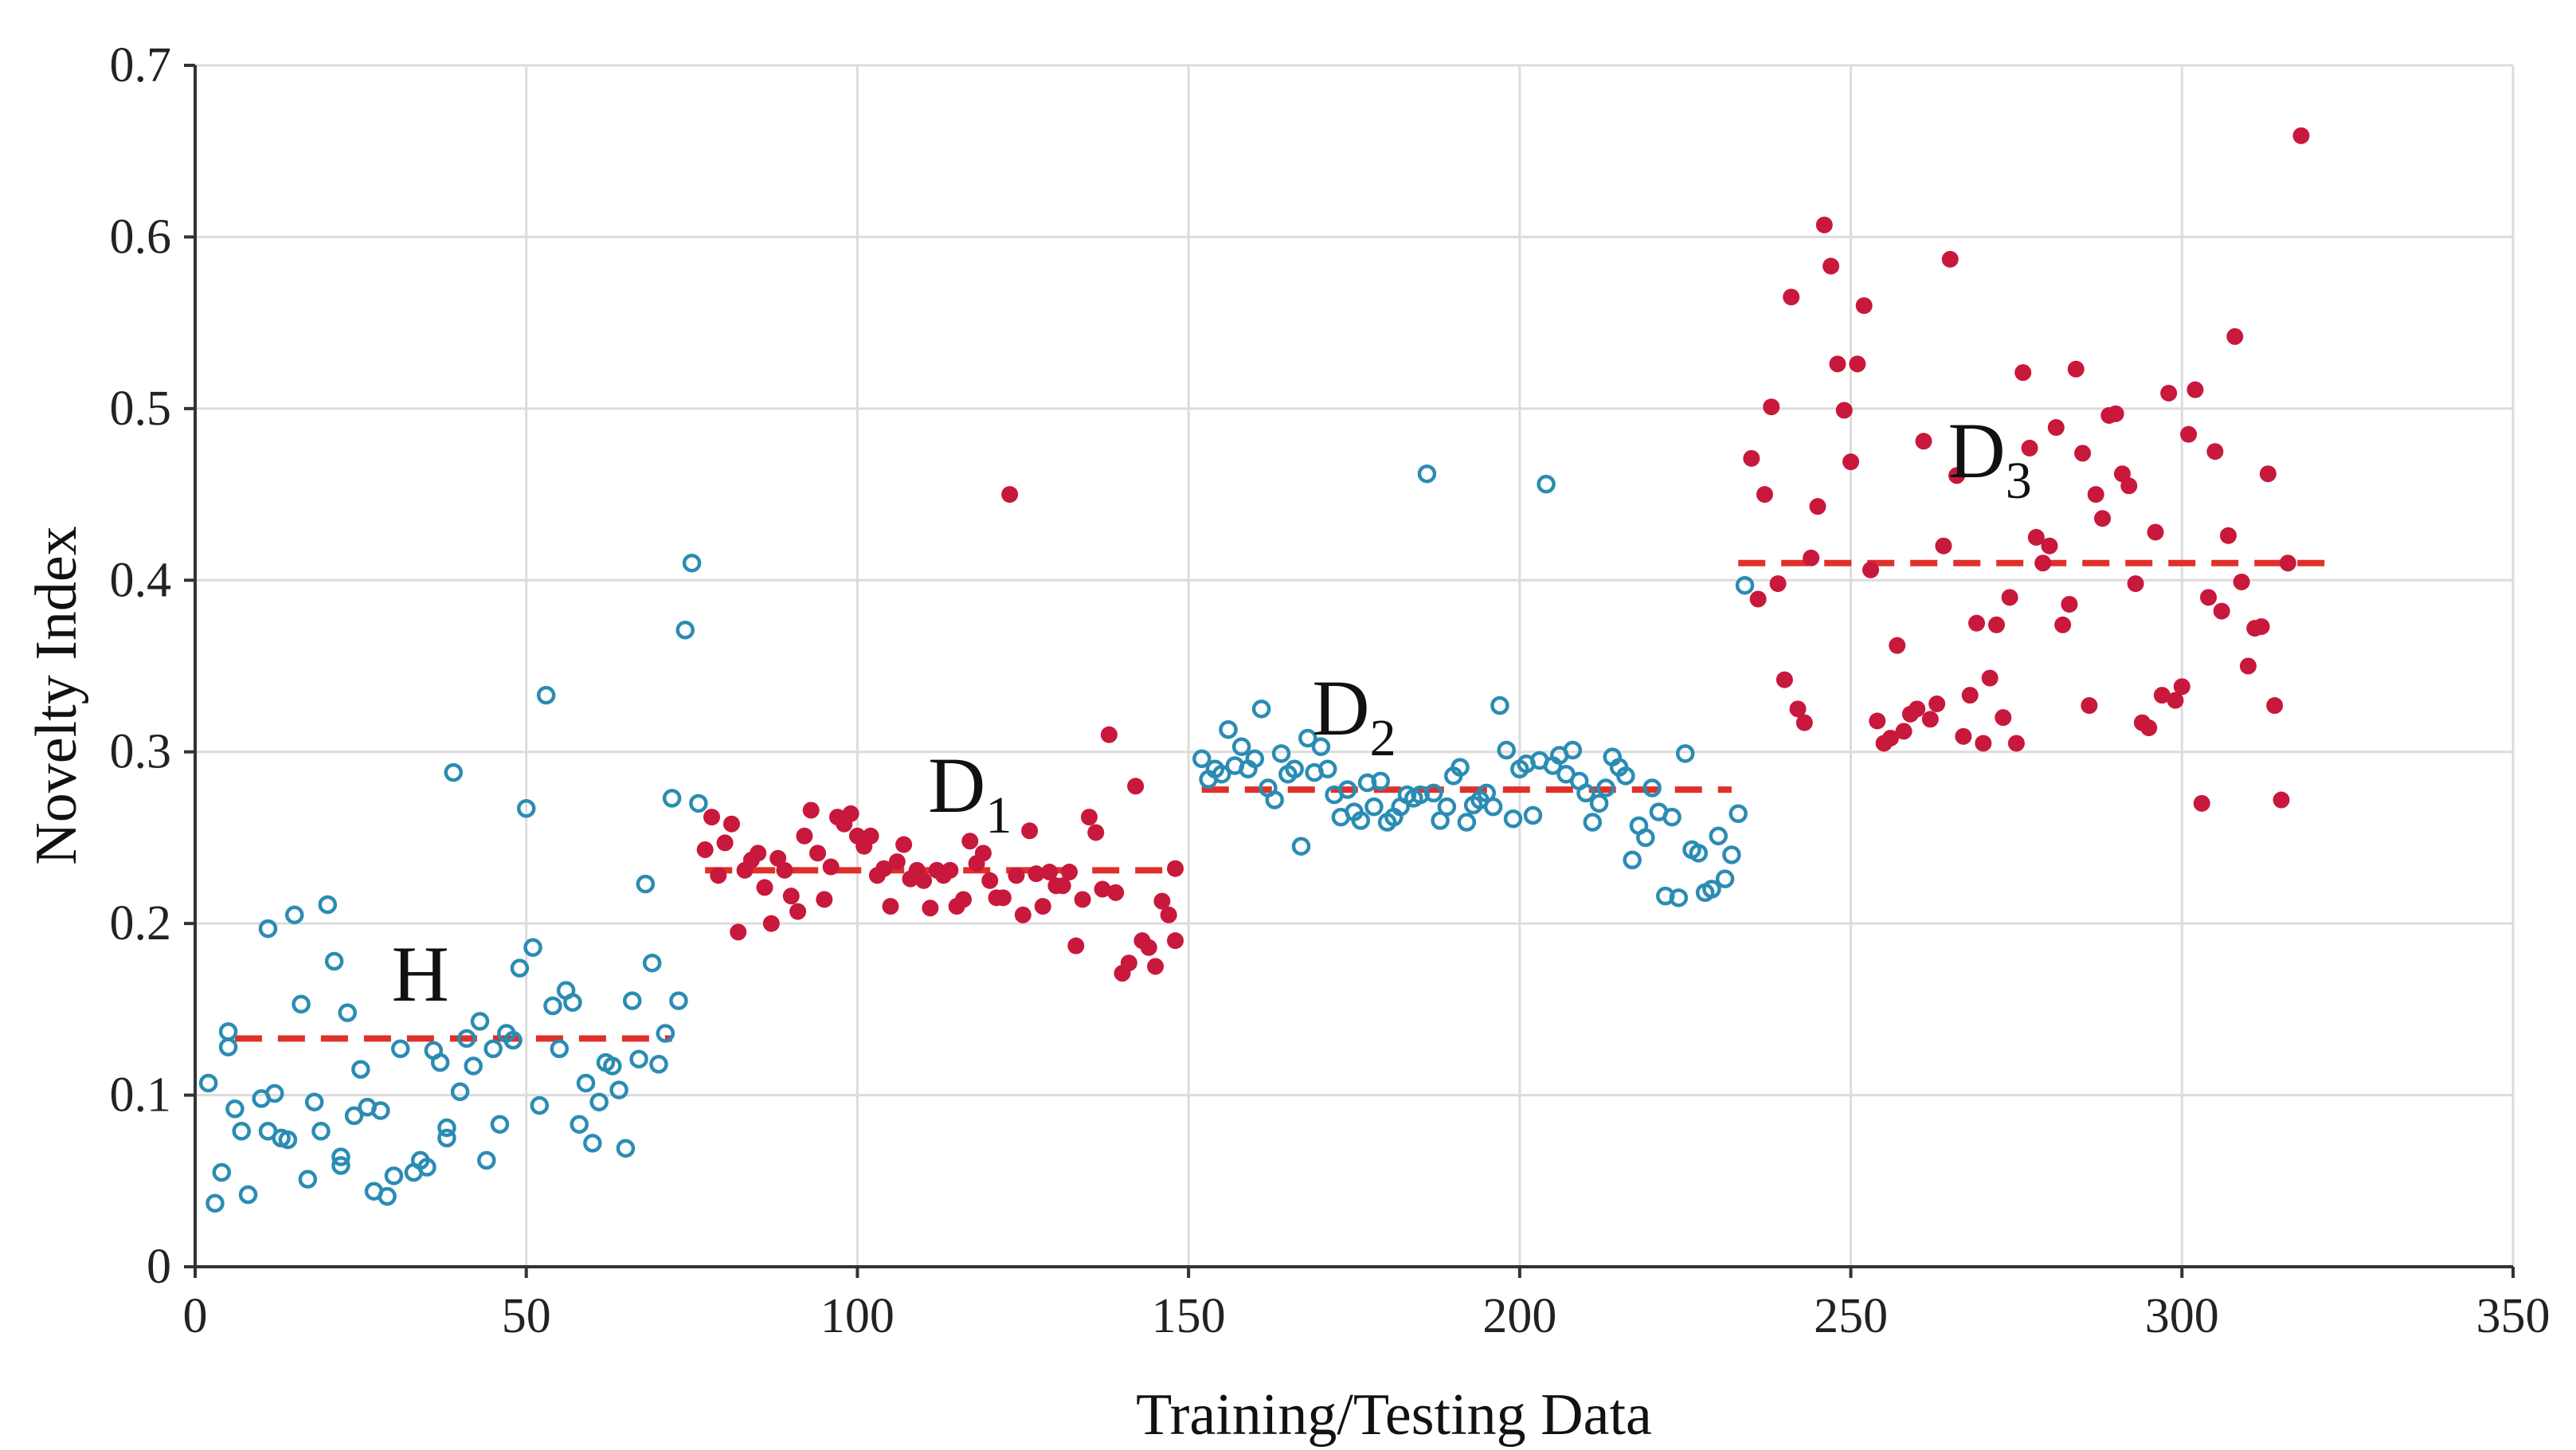 The width and height of the screenshot is (2576, 1450). Describe the element at coordinates (1189, 1316) in the screenshot. I see `x-tick-label-150: 150` at that location.